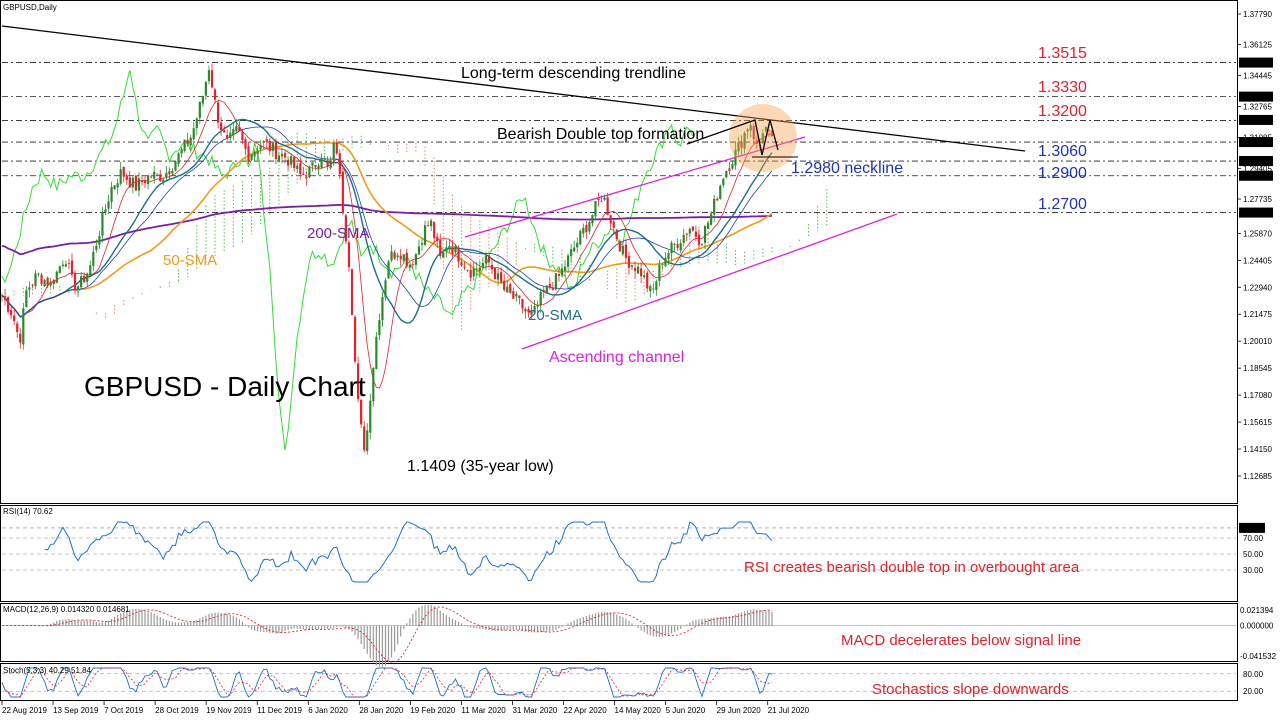 Image resolution: width=1280 pixels, height=720 pixels. What do you see at coordinates (387, 634) in the screenshot?
I see `macd-signal` at bounding box center [387, 634].